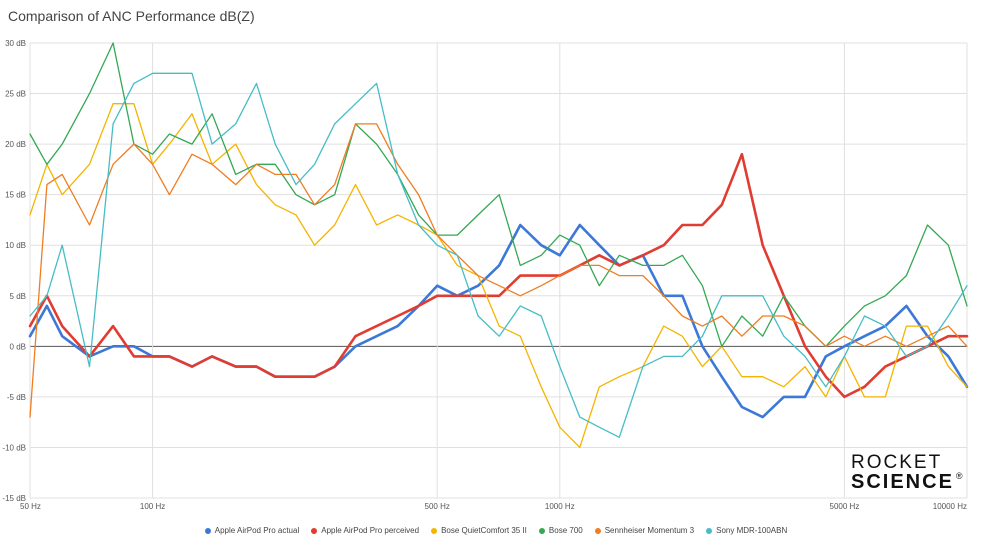 This screenshot has height=549, width=992. Describe the element at coordinates (370, 530) in the screenshot. I see `legend-label-1: Apple AirPod Pro perceived` at that location.